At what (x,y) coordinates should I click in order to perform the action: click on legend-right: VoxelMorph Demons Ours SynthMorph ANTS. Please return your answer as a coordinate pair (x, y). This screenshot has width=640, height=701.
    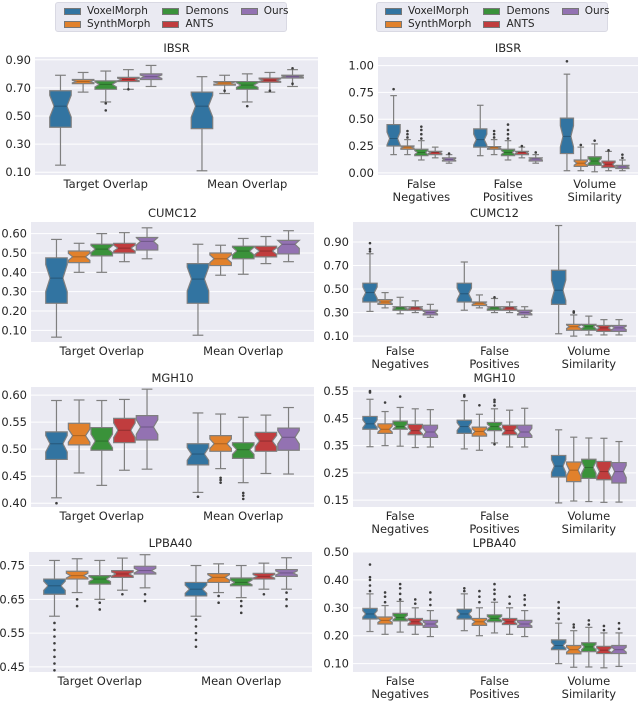
    Looking at the image, I should click on (492, 17).